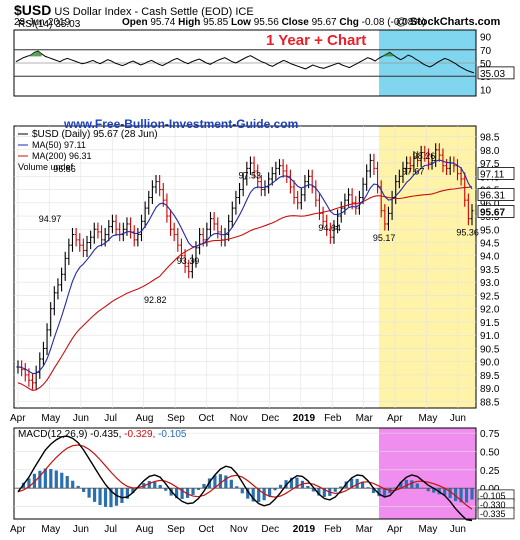  What do you see at coordinates (365, 418) in the screenshot?
I see `price-x-label: Mar` at bounding box center [365, 418].